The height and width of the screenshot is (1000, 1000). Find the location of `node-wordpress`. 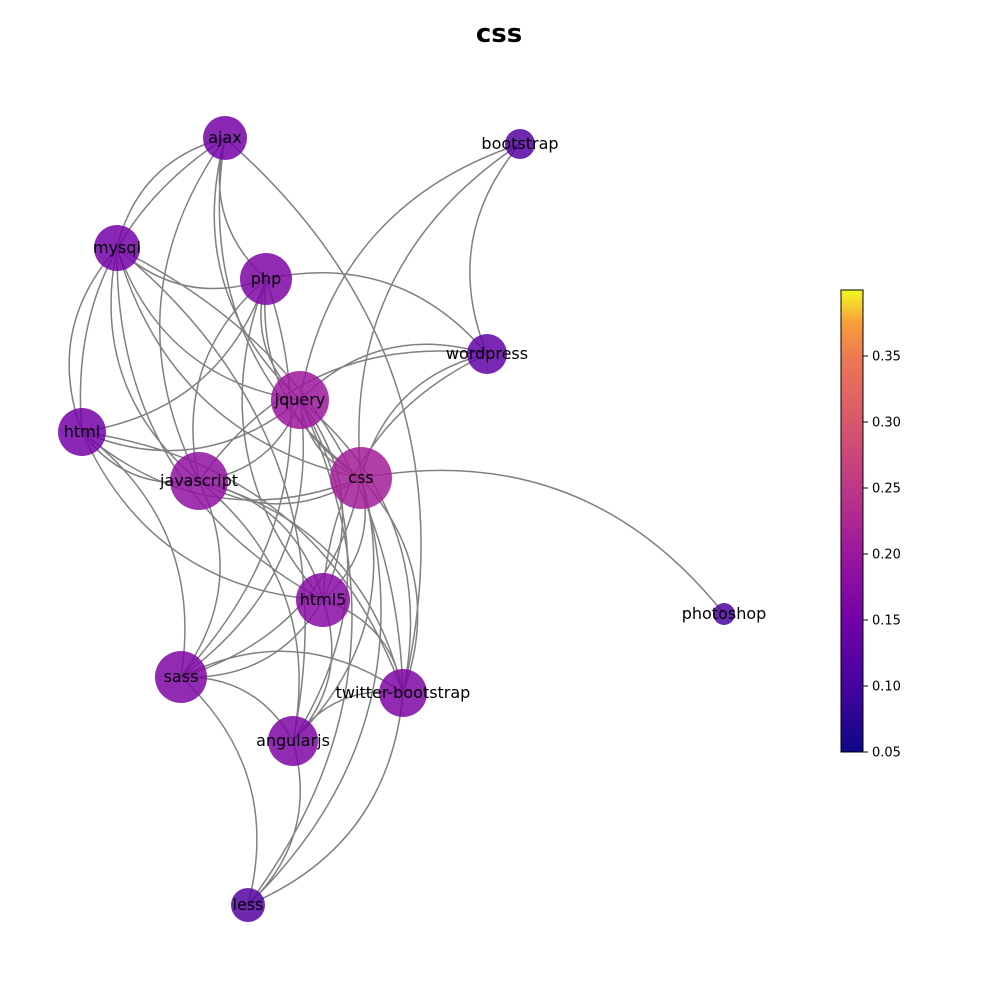

node-wordpress is located at coordinates (487, 354).